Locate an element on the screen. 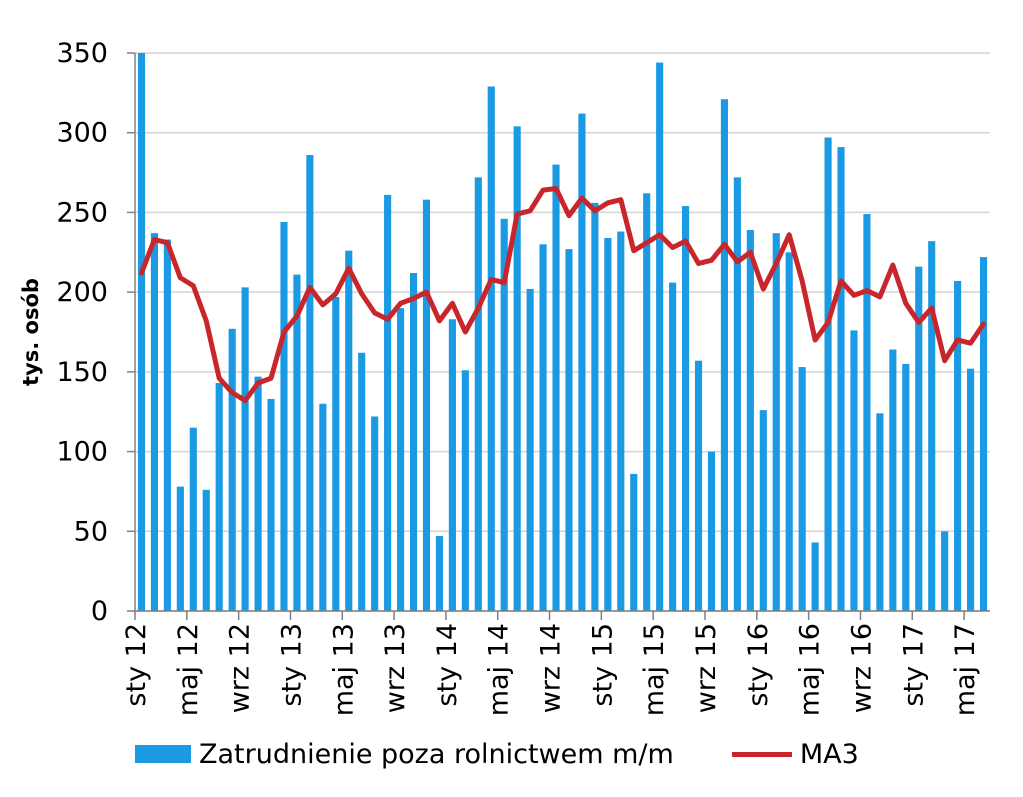 The width and height of the screenshot is (1023, 797). legend-line-swatch is located at coordinates (761, 754).